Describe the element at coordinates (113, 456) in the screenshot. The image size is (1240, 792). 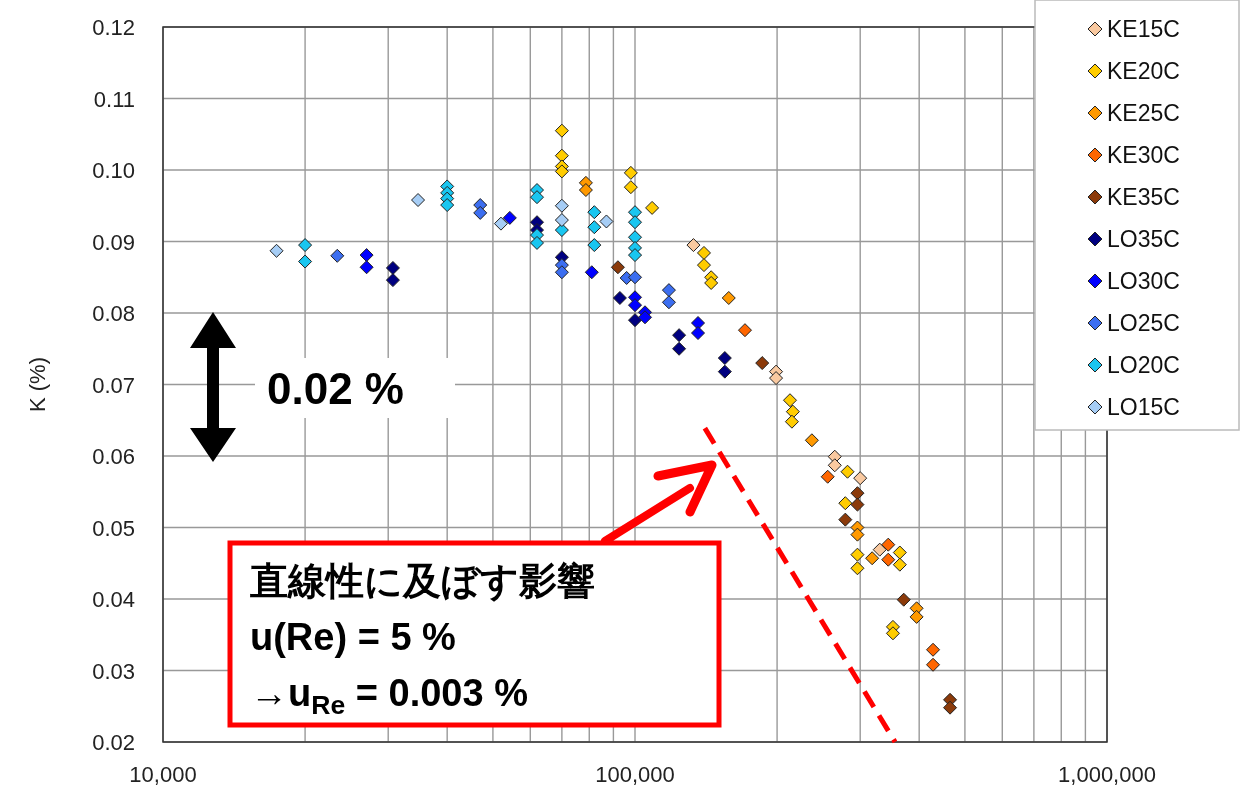
I see `y-tick-label: 0.06` at that location.